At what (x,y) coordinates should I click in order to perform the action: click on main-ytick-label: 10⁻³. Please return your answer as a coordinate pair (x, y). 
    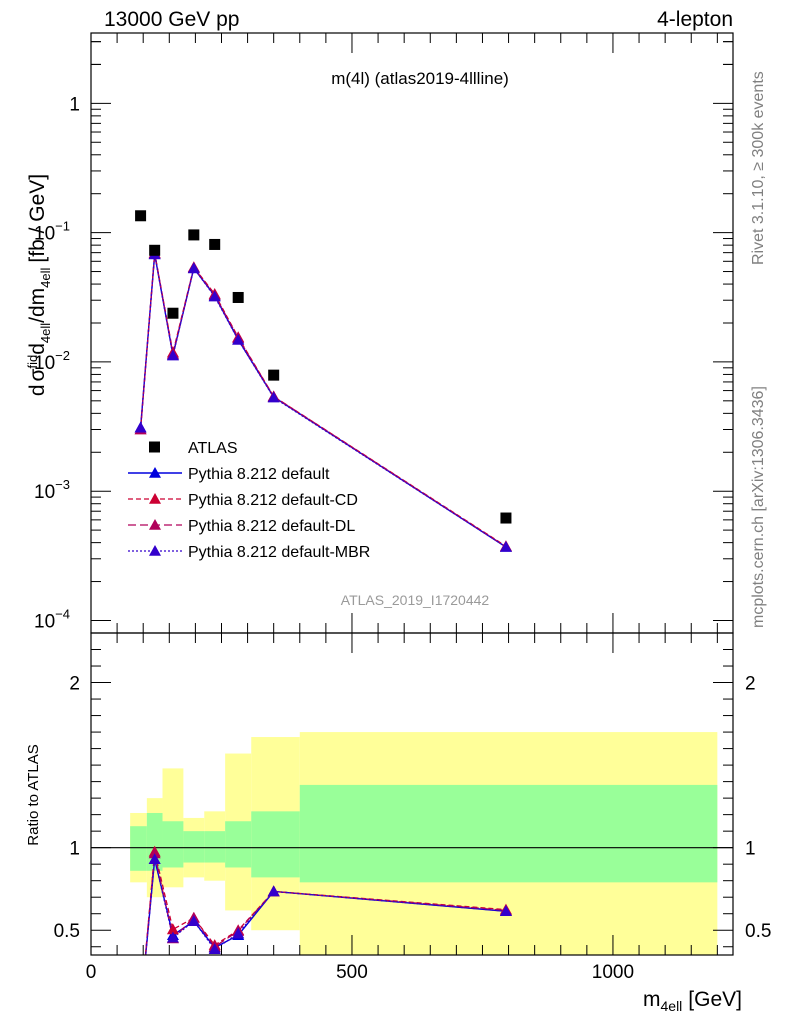
    Looking at the image, I should click on (52, 490).